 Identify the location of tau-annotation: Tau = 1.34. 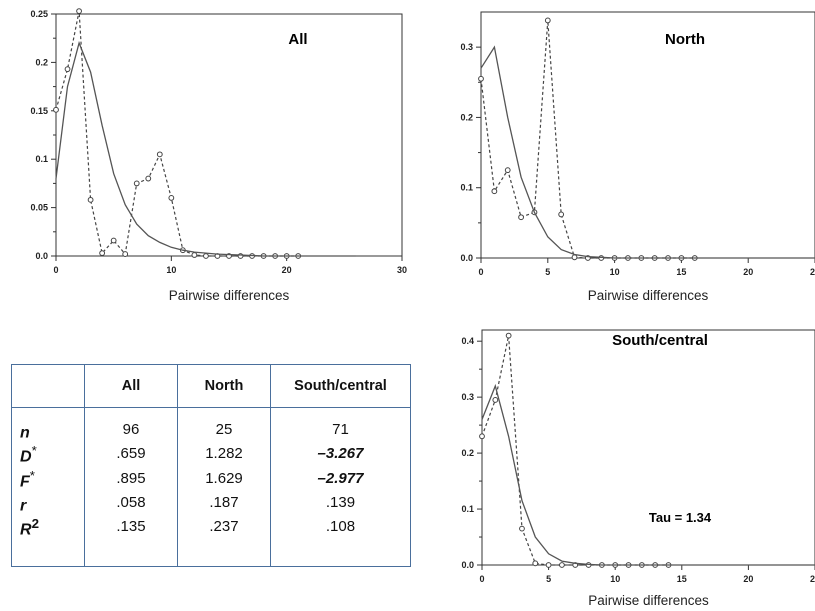
(680, 517).